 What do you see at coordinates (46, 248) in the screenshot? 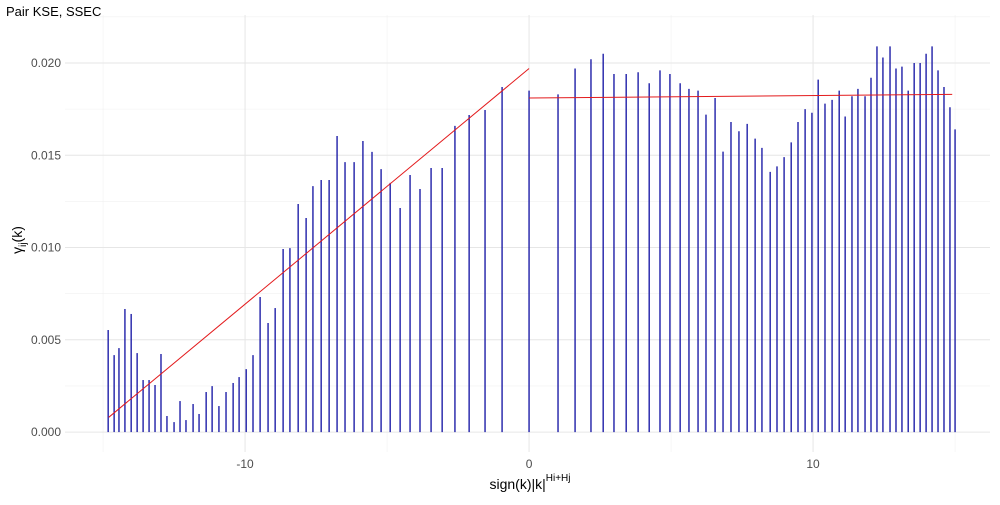
I see `y-tick-label: 0.010` at bounding box center [46, 248].